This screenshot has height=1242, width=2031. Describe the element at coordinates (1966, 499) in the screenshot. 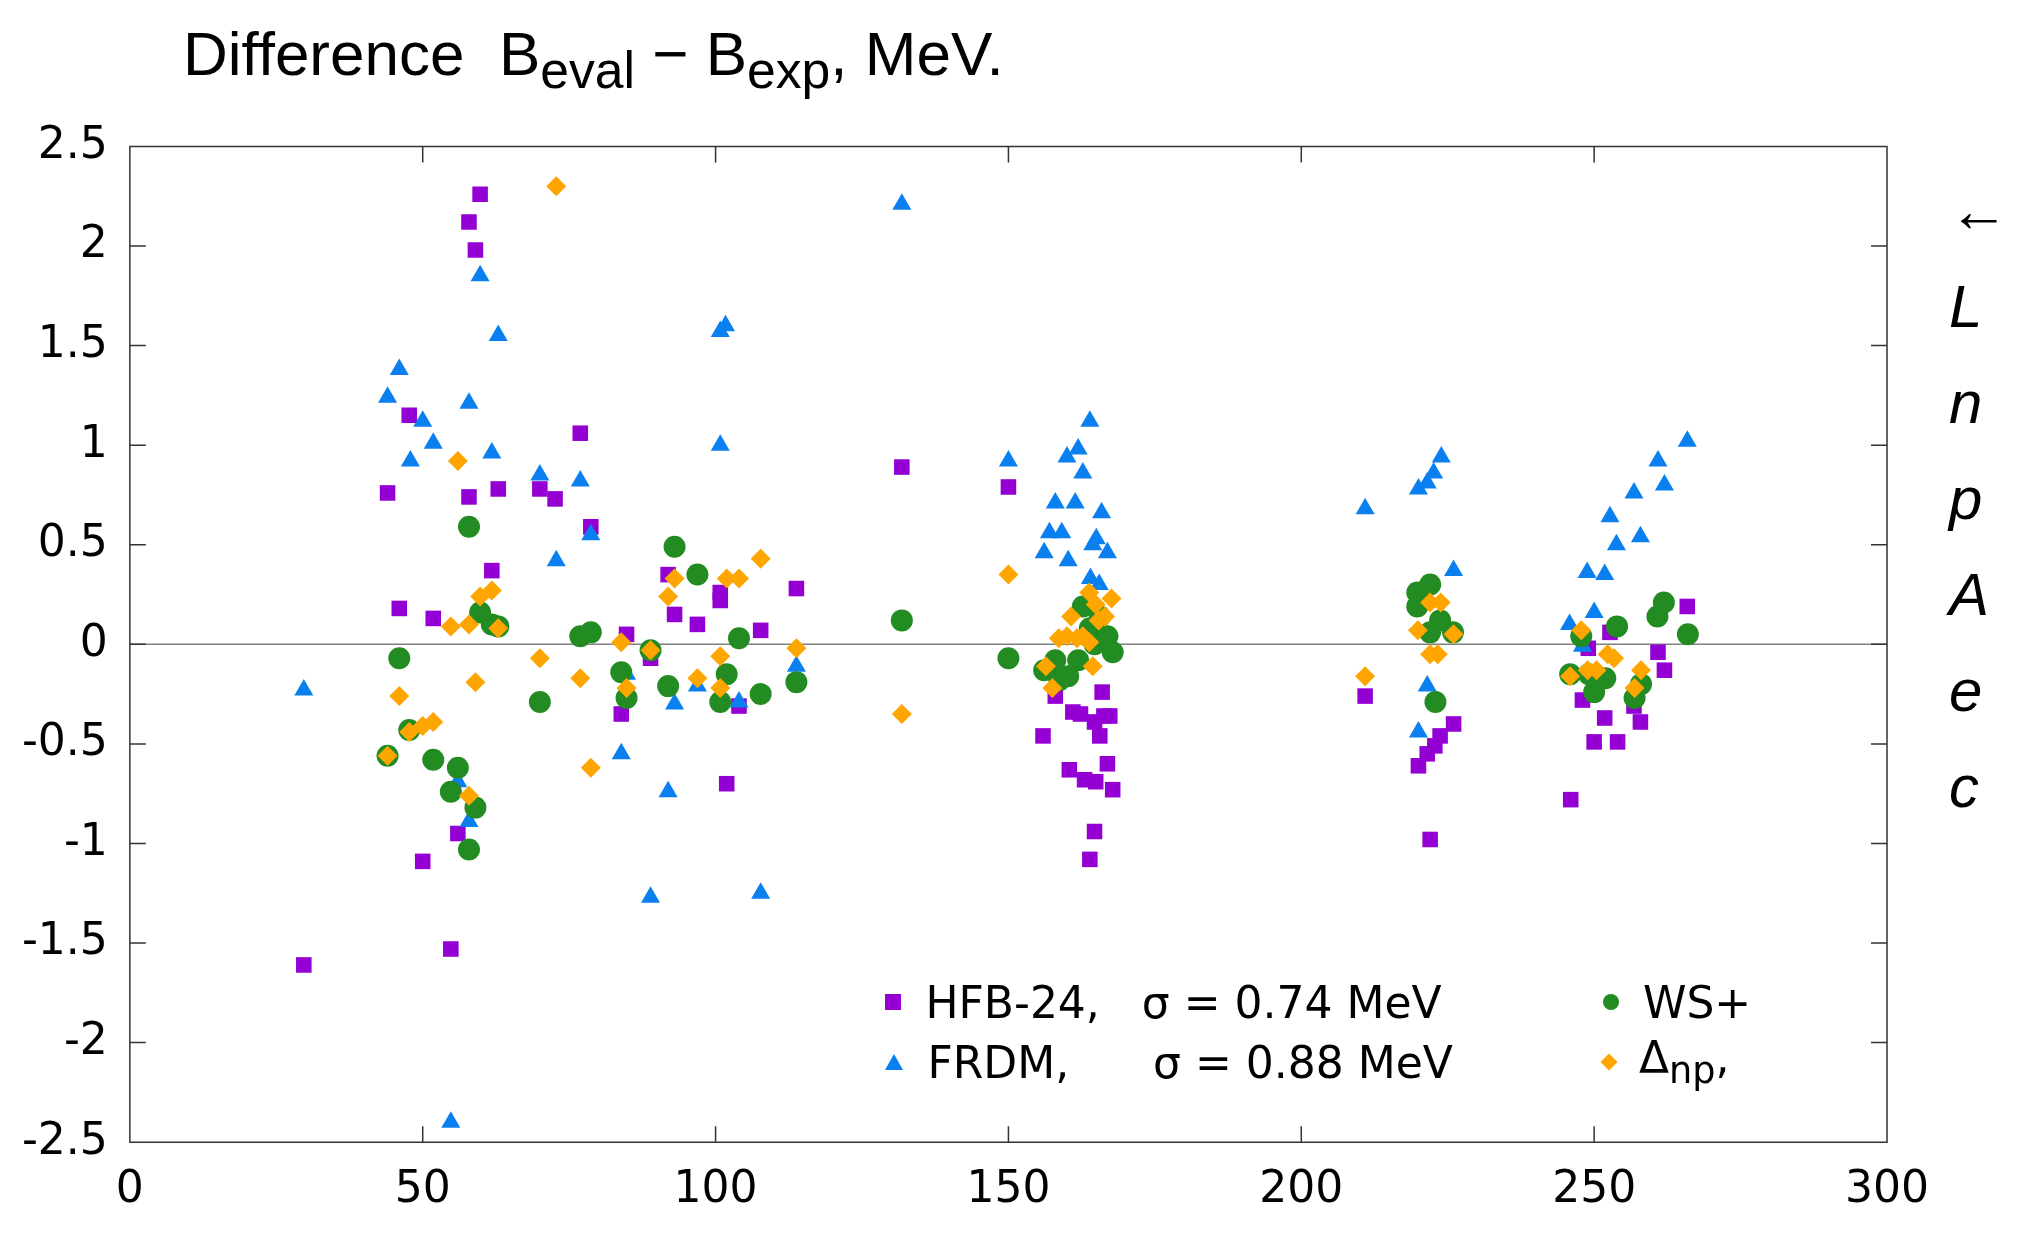

I see `text: p` at that location.